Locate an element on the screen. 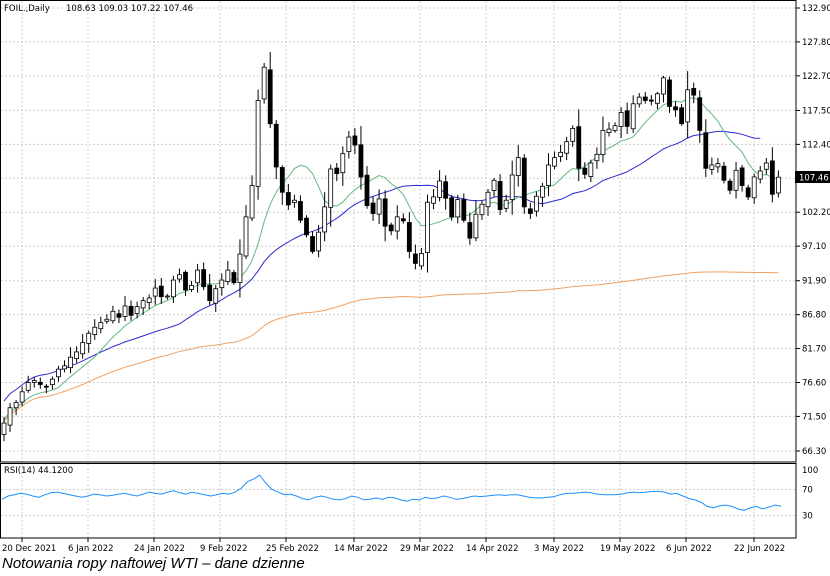  ohlc-readout: 108.63 109.03 107.22 107.46 is located at coordinates (129, 9).